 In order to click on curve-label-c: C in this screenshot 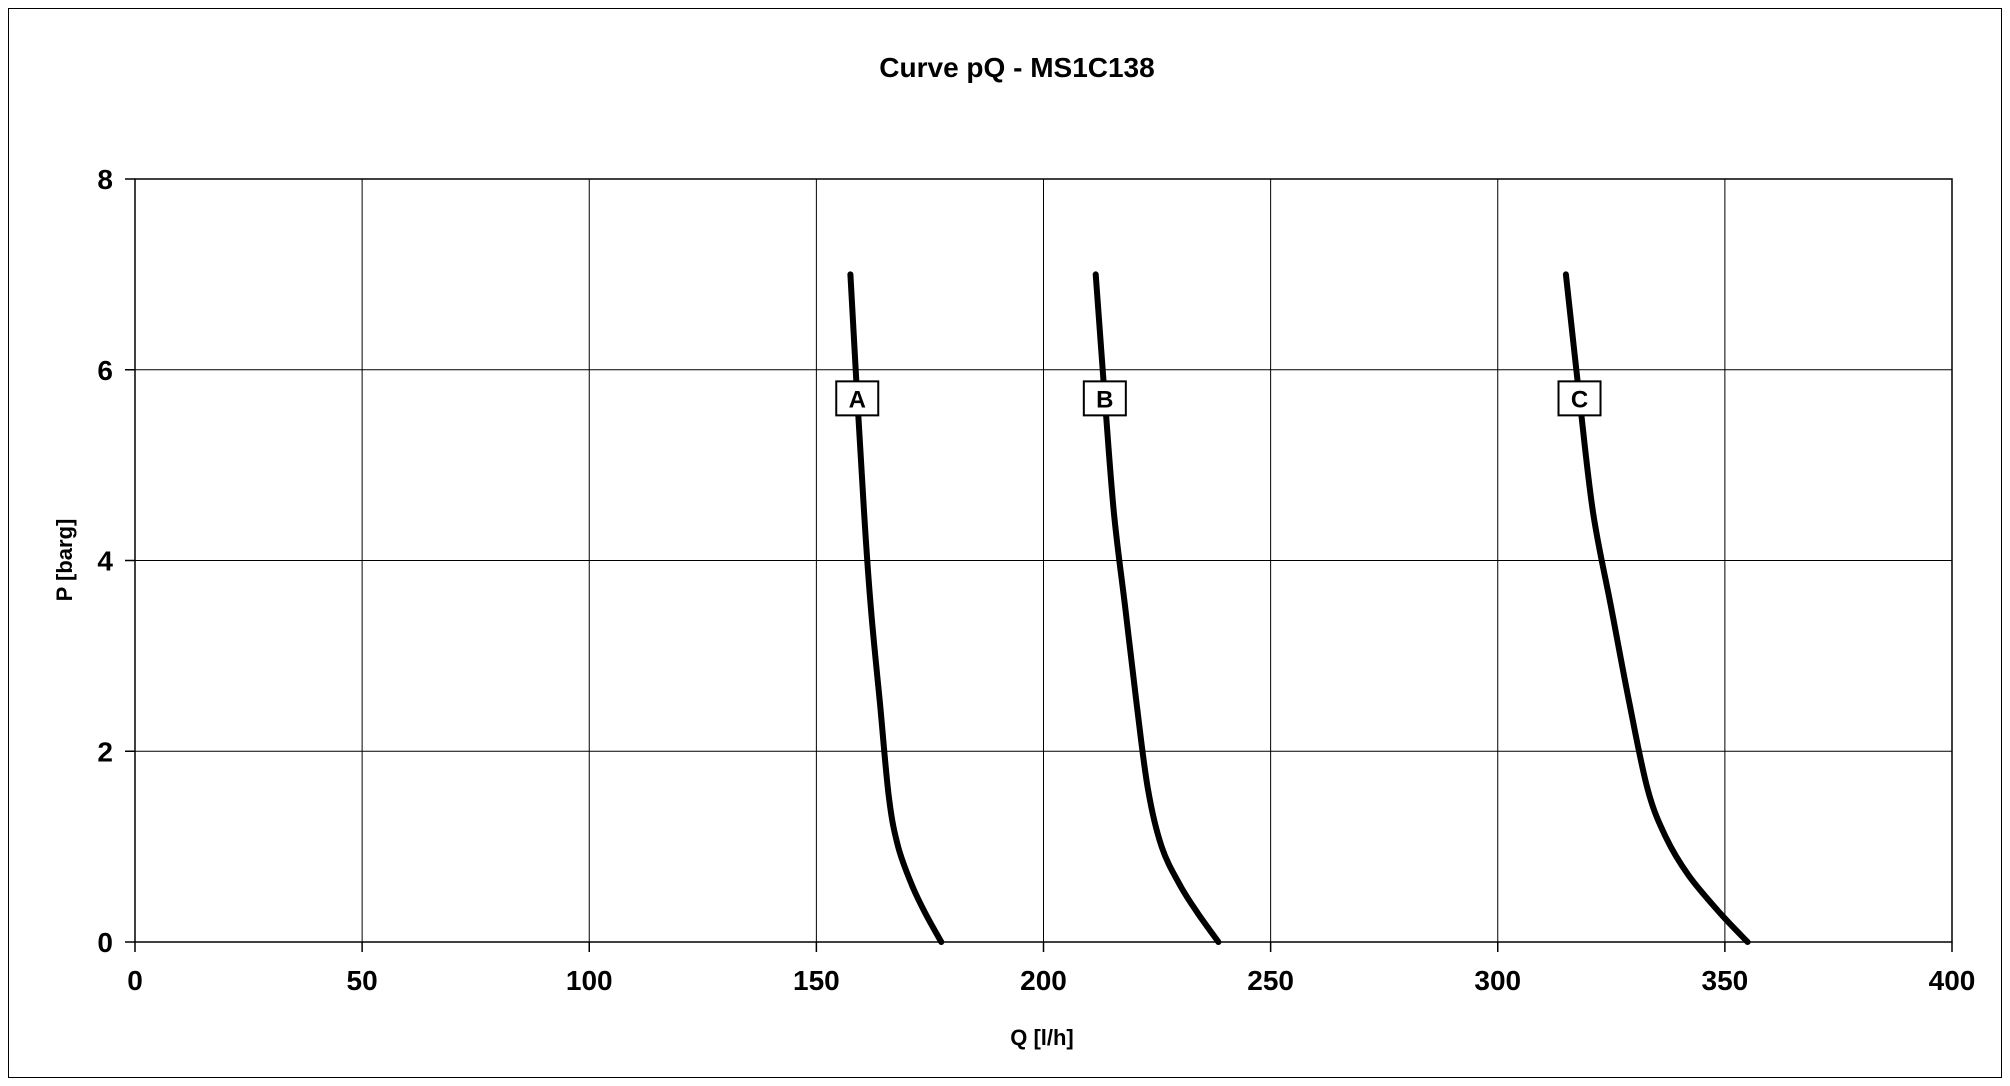, I will do `click(1579, 398)`.